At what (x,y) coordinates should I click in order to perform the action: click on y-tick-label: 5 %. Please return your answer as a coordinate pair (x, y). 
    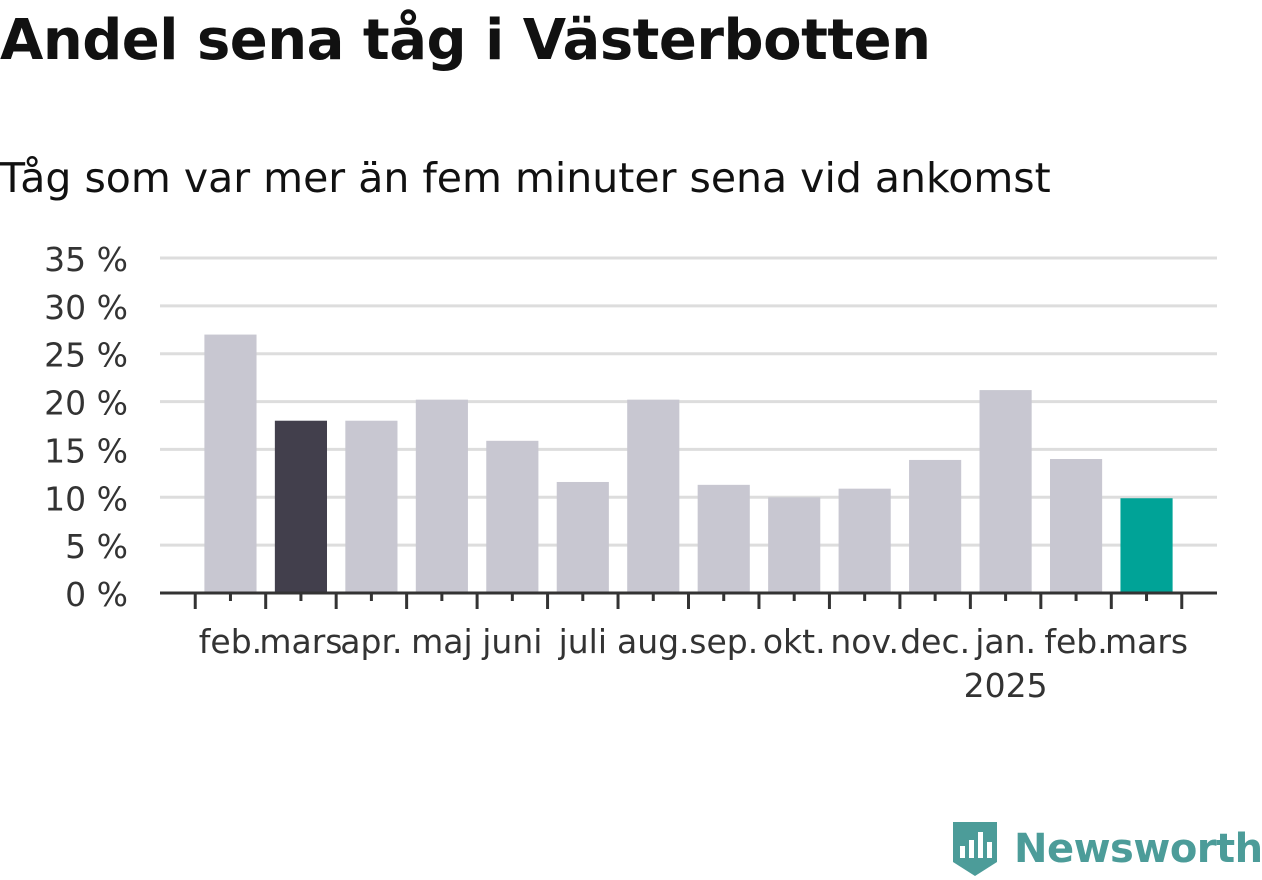
    Looking at the image, I should click on (96, 546).